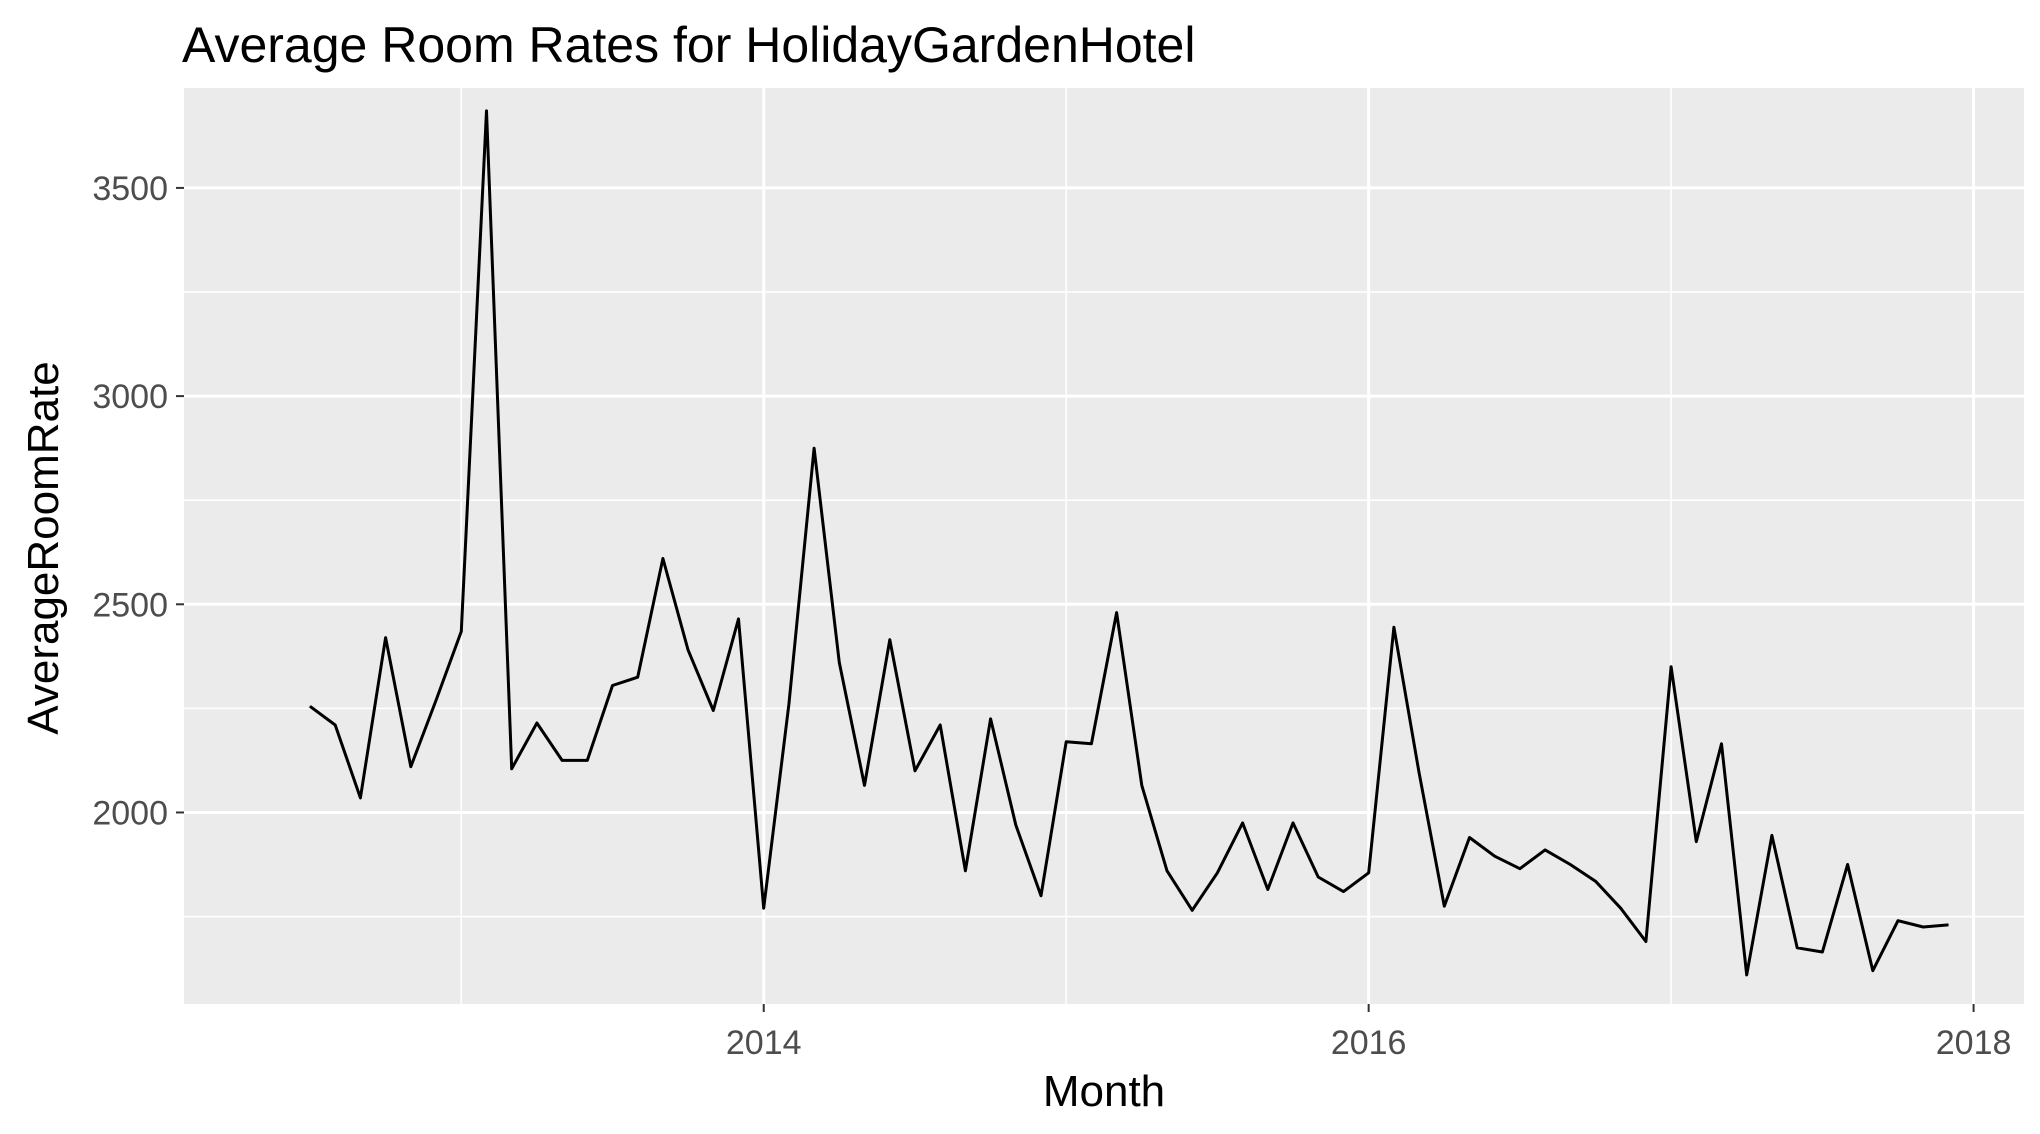 The height and width of the screenshot is (1134, 2040). Describe the element at coordinates (130, 189) in the screenshot. I see `y-tick-label: 3500` at that location.